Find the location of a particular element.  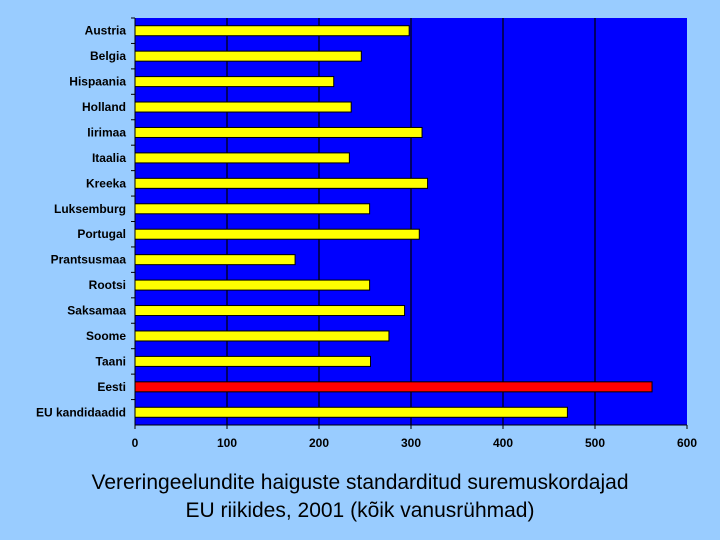

category-label-iirimaa: Iirimaa is located at coordinates (106, 132).